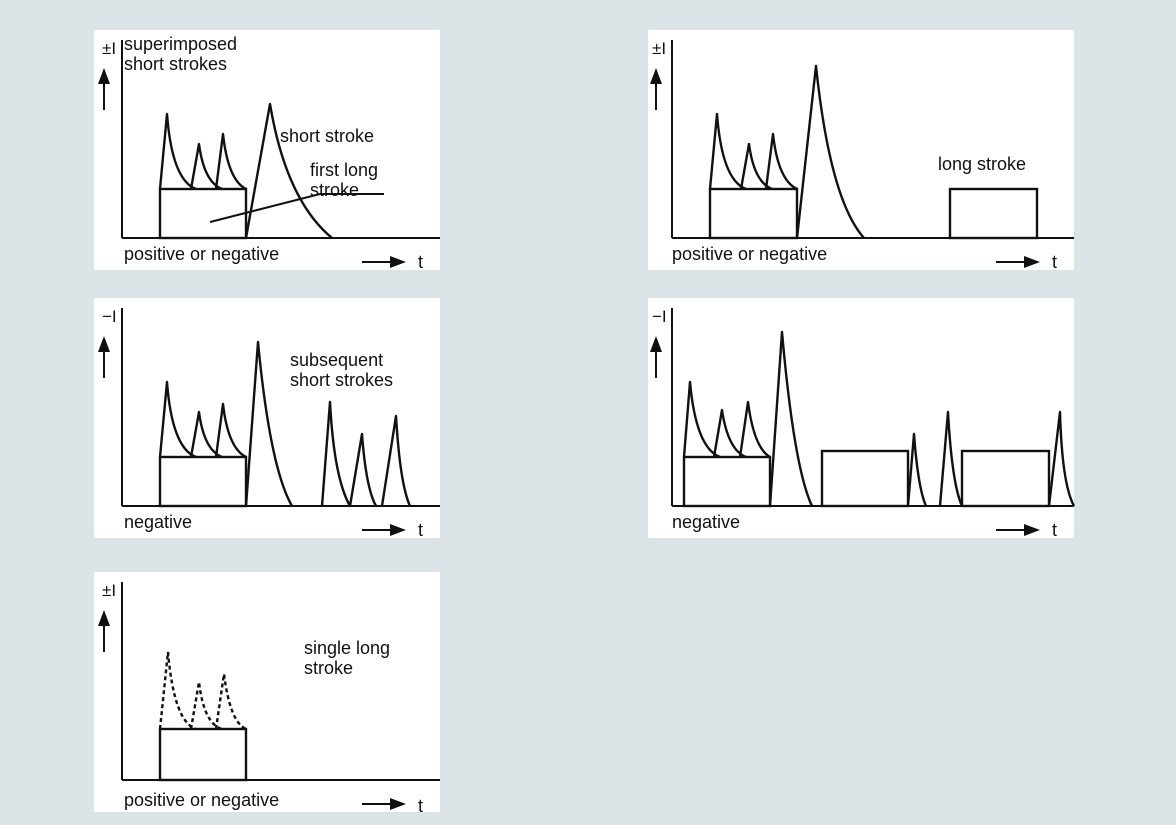 This screenshot has height=825, width=1176. I want to click on panel-long-stroke: ±I positive or negative t long stroke, so click(861, 151).